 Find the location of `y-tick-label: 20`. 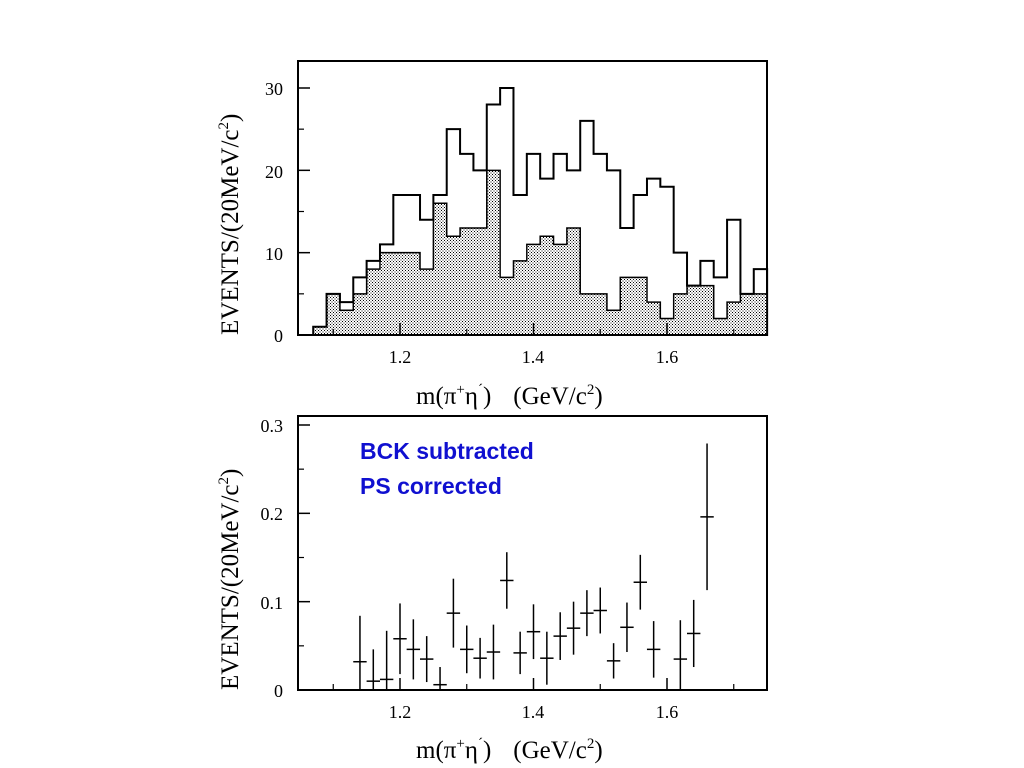

y-tick-label: 20 is located at coordinates (274, 172).